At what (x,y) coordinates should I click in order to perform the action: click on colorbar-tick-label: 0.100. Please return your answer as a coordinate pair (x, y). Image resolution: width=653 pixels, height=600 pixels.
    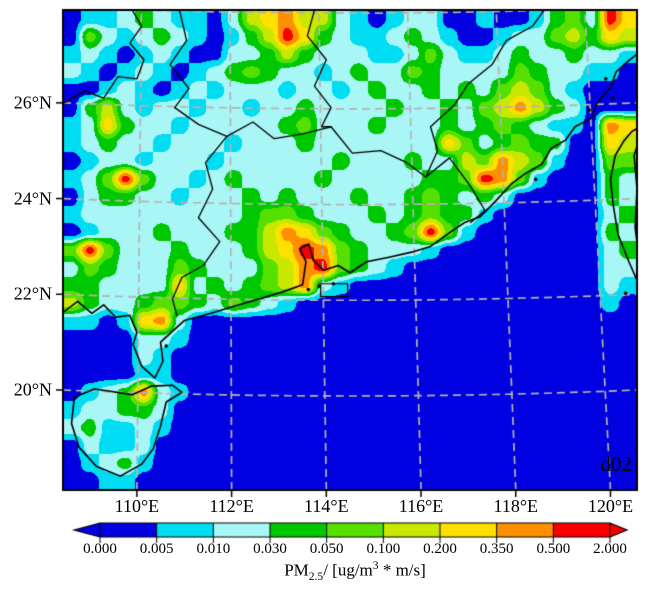
    Looking at the image, I should click on (383, 549).